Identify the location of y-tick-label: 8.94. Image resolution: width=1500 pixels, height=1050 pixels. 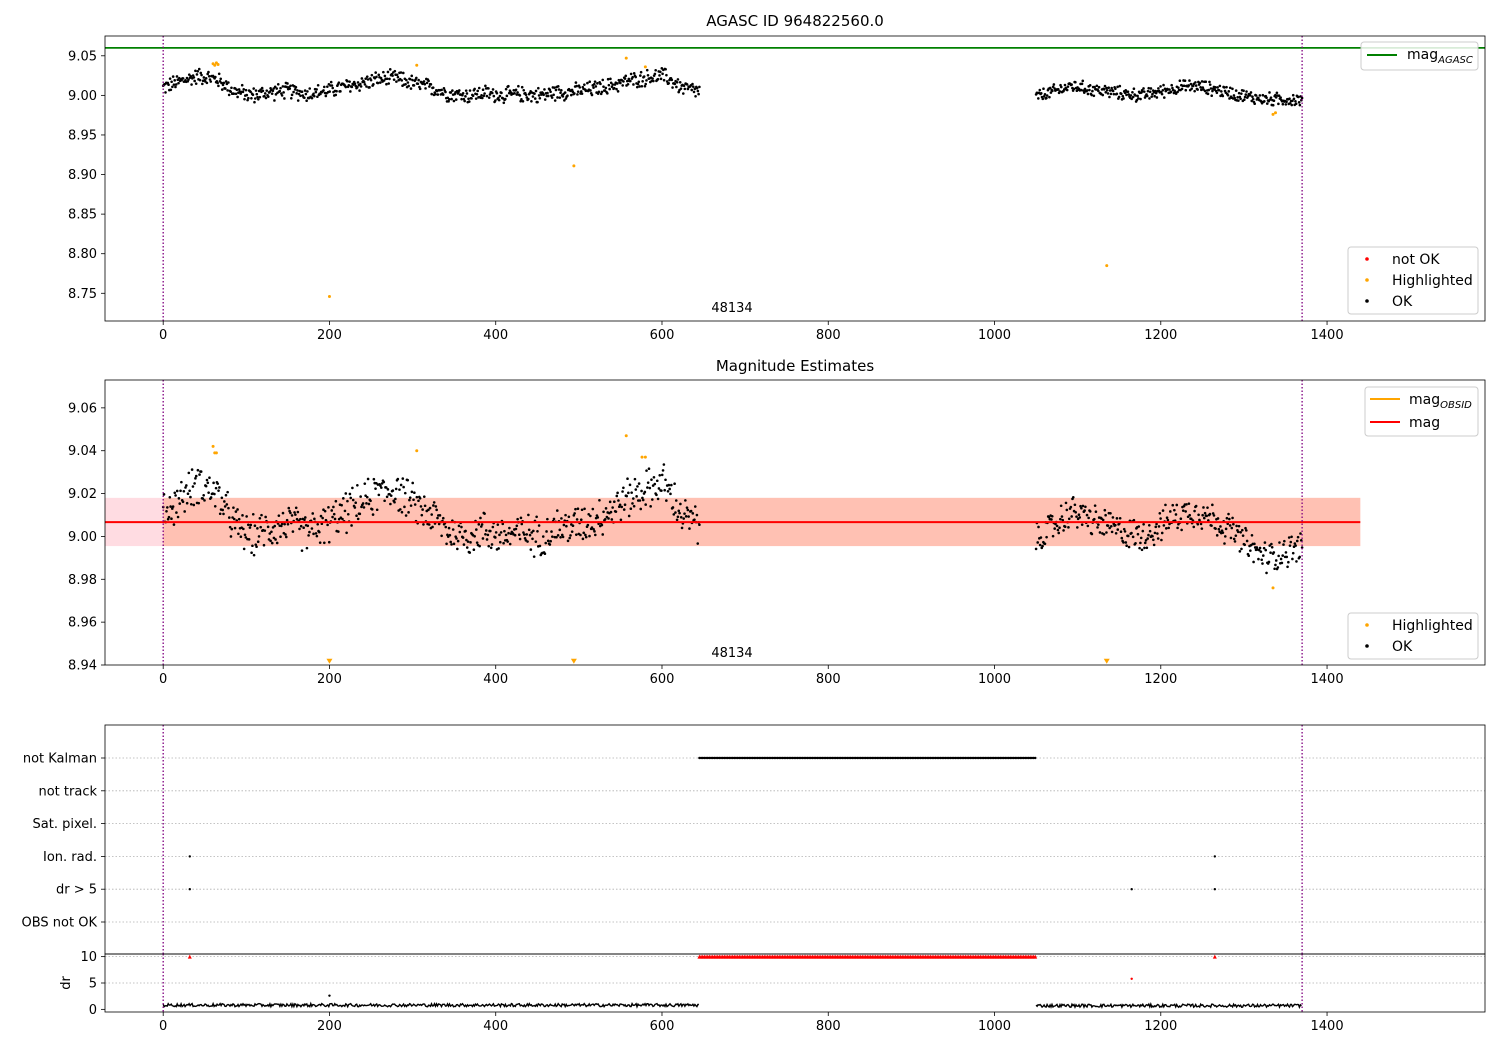
(82, 666).